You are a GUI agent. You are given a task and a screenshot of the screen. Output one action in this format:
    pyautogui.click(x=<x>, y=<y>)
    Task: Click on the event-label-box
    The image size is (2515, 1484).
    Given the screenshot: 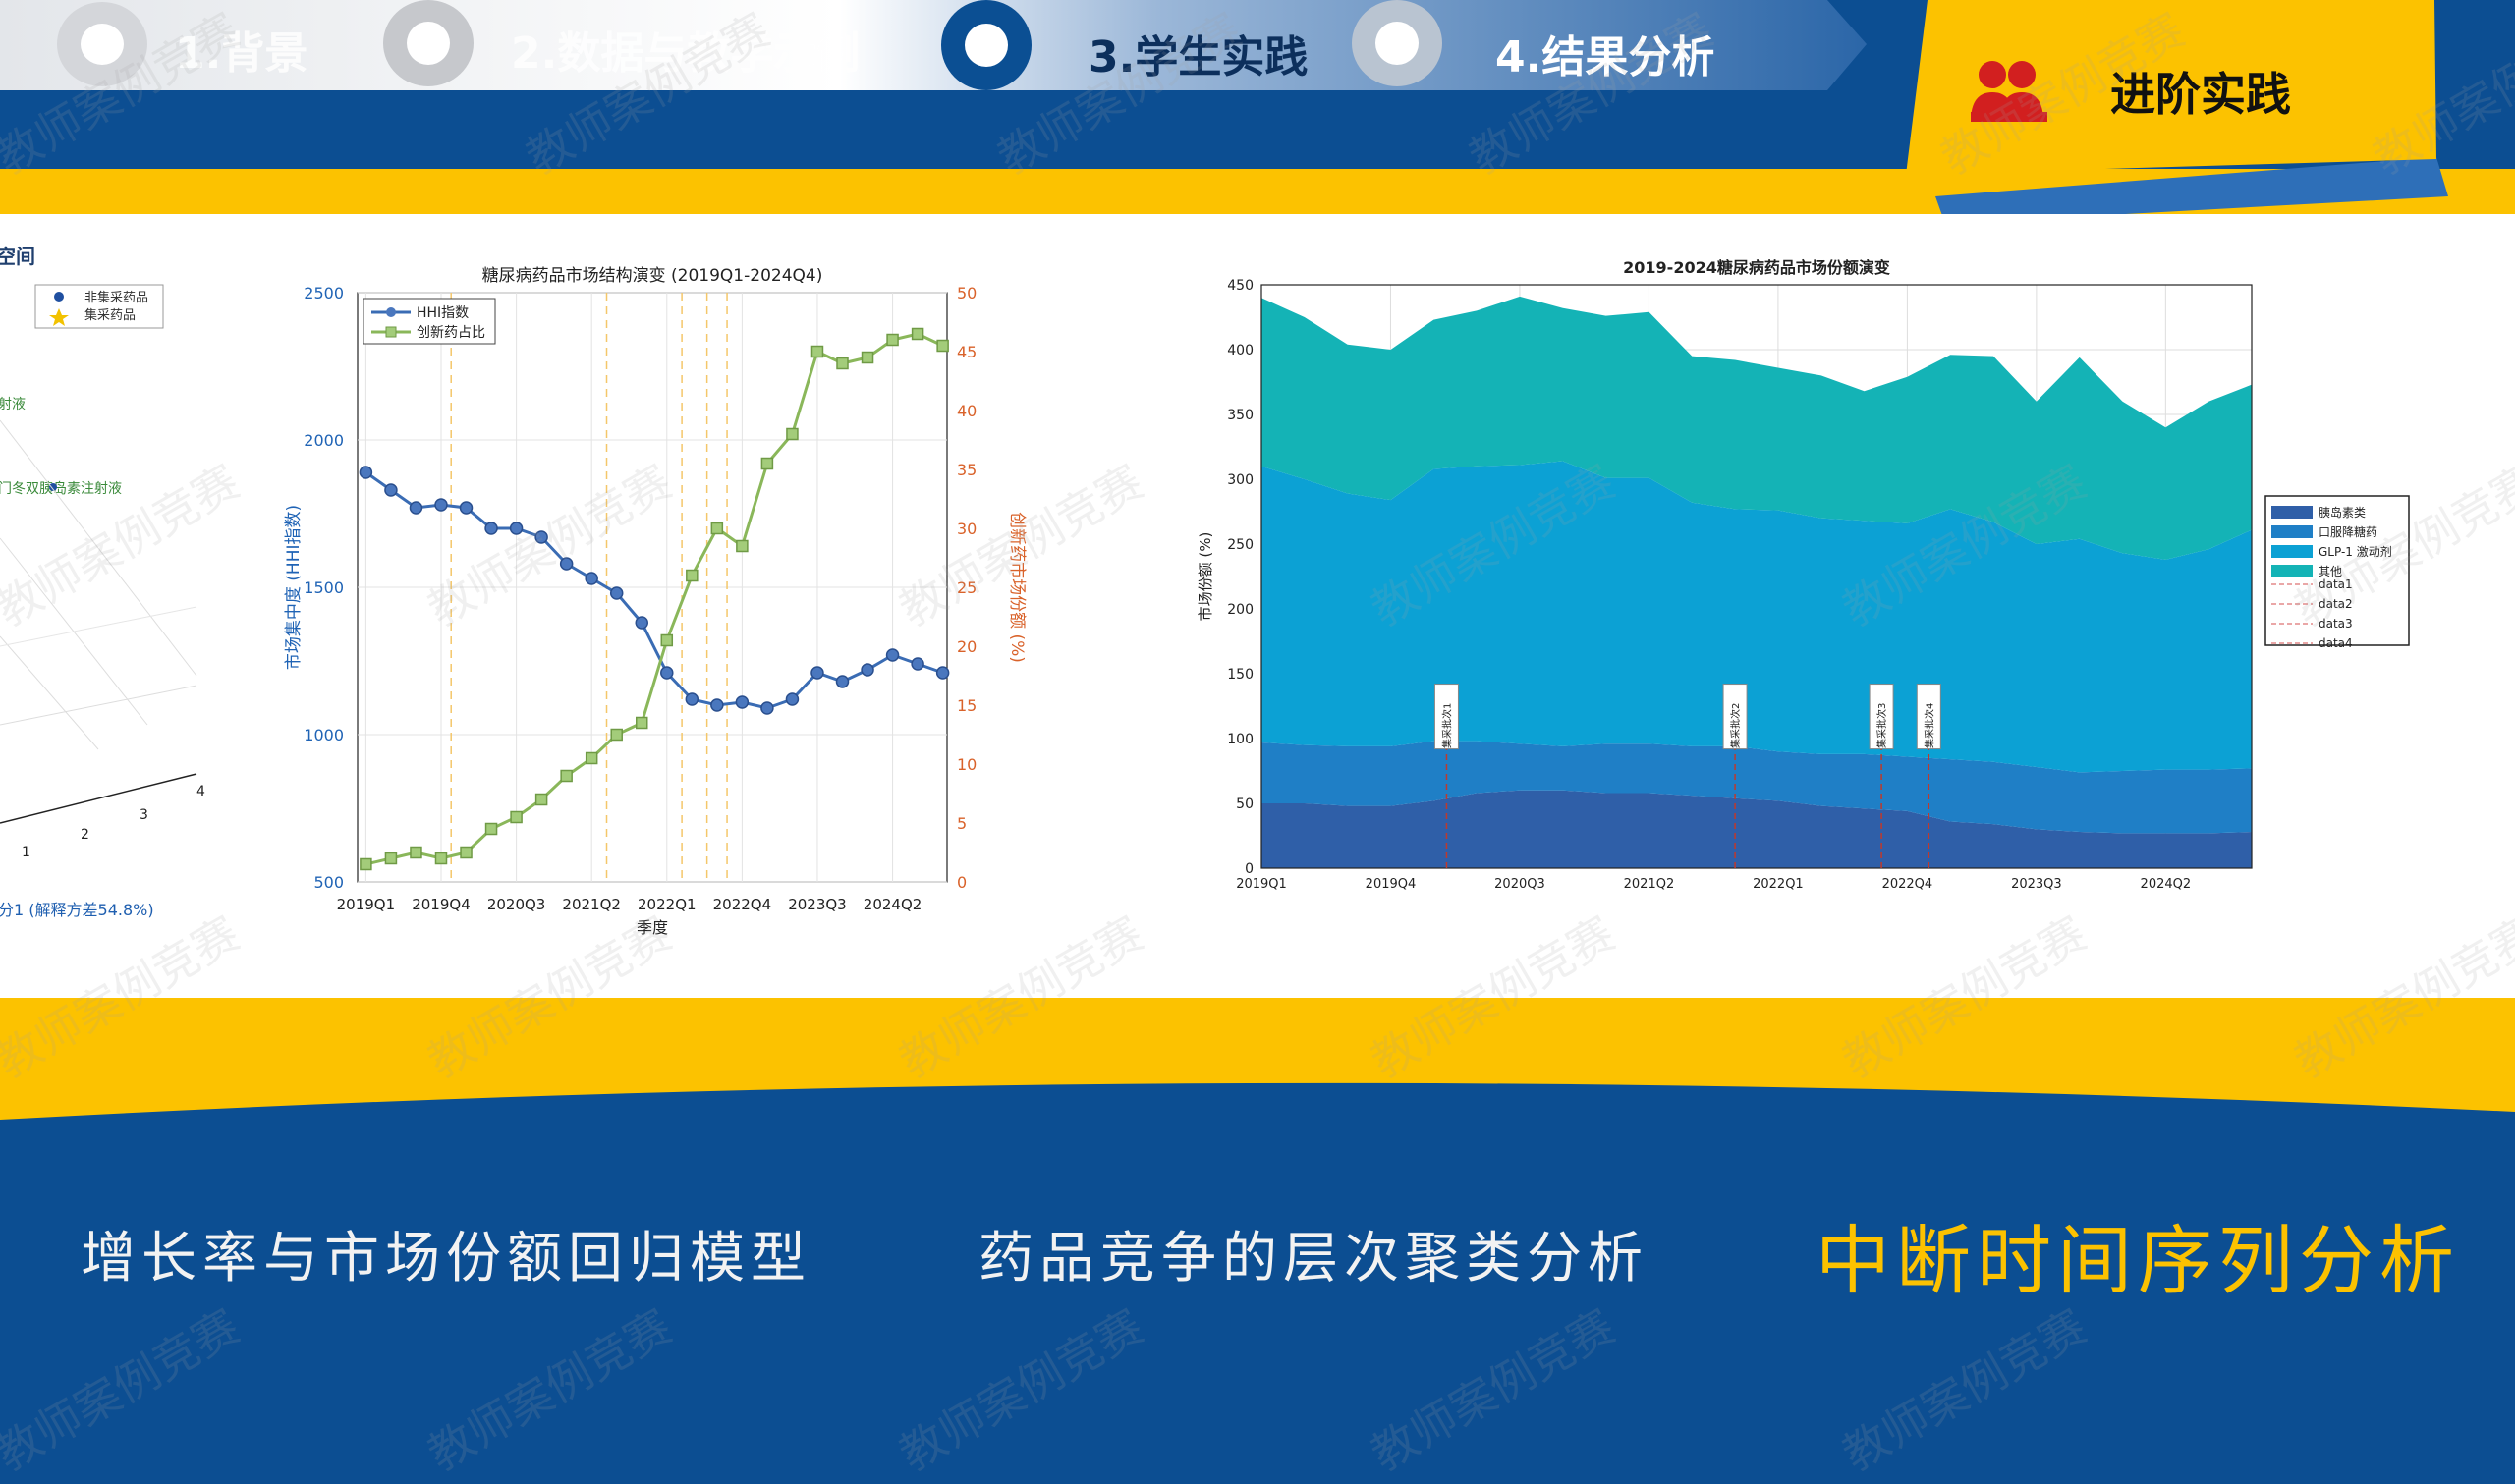 What is the action you would take?
    pyautogui.click(x=1928, y=717)
    